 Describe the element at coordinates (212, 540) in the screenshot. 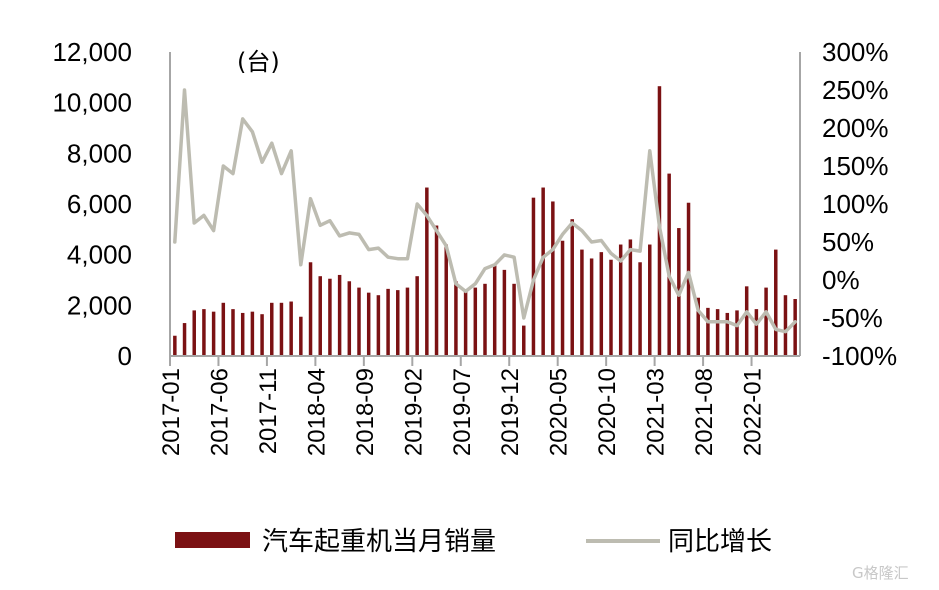

I see `legend-bar-swatch` at that location.